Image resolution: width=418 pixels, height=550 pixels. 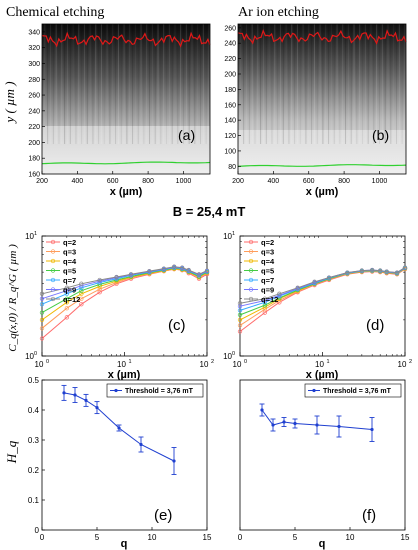 I want to click on y-tick-label: 160, so click(x=230, y=105).